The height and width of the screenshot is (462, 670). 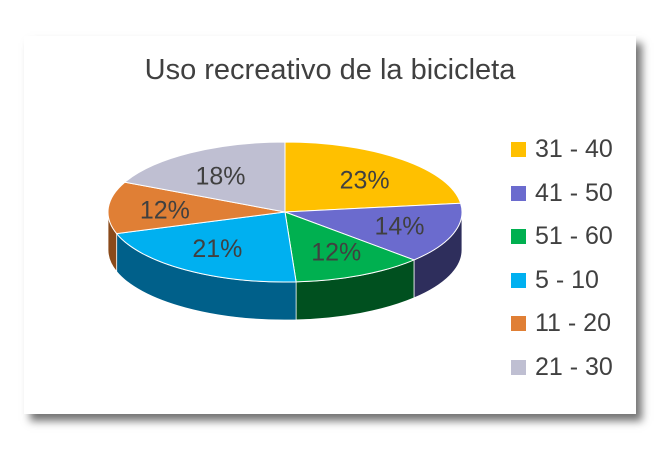 I want to click on slice-percent-label: 21%, so click(x=217, y=249).